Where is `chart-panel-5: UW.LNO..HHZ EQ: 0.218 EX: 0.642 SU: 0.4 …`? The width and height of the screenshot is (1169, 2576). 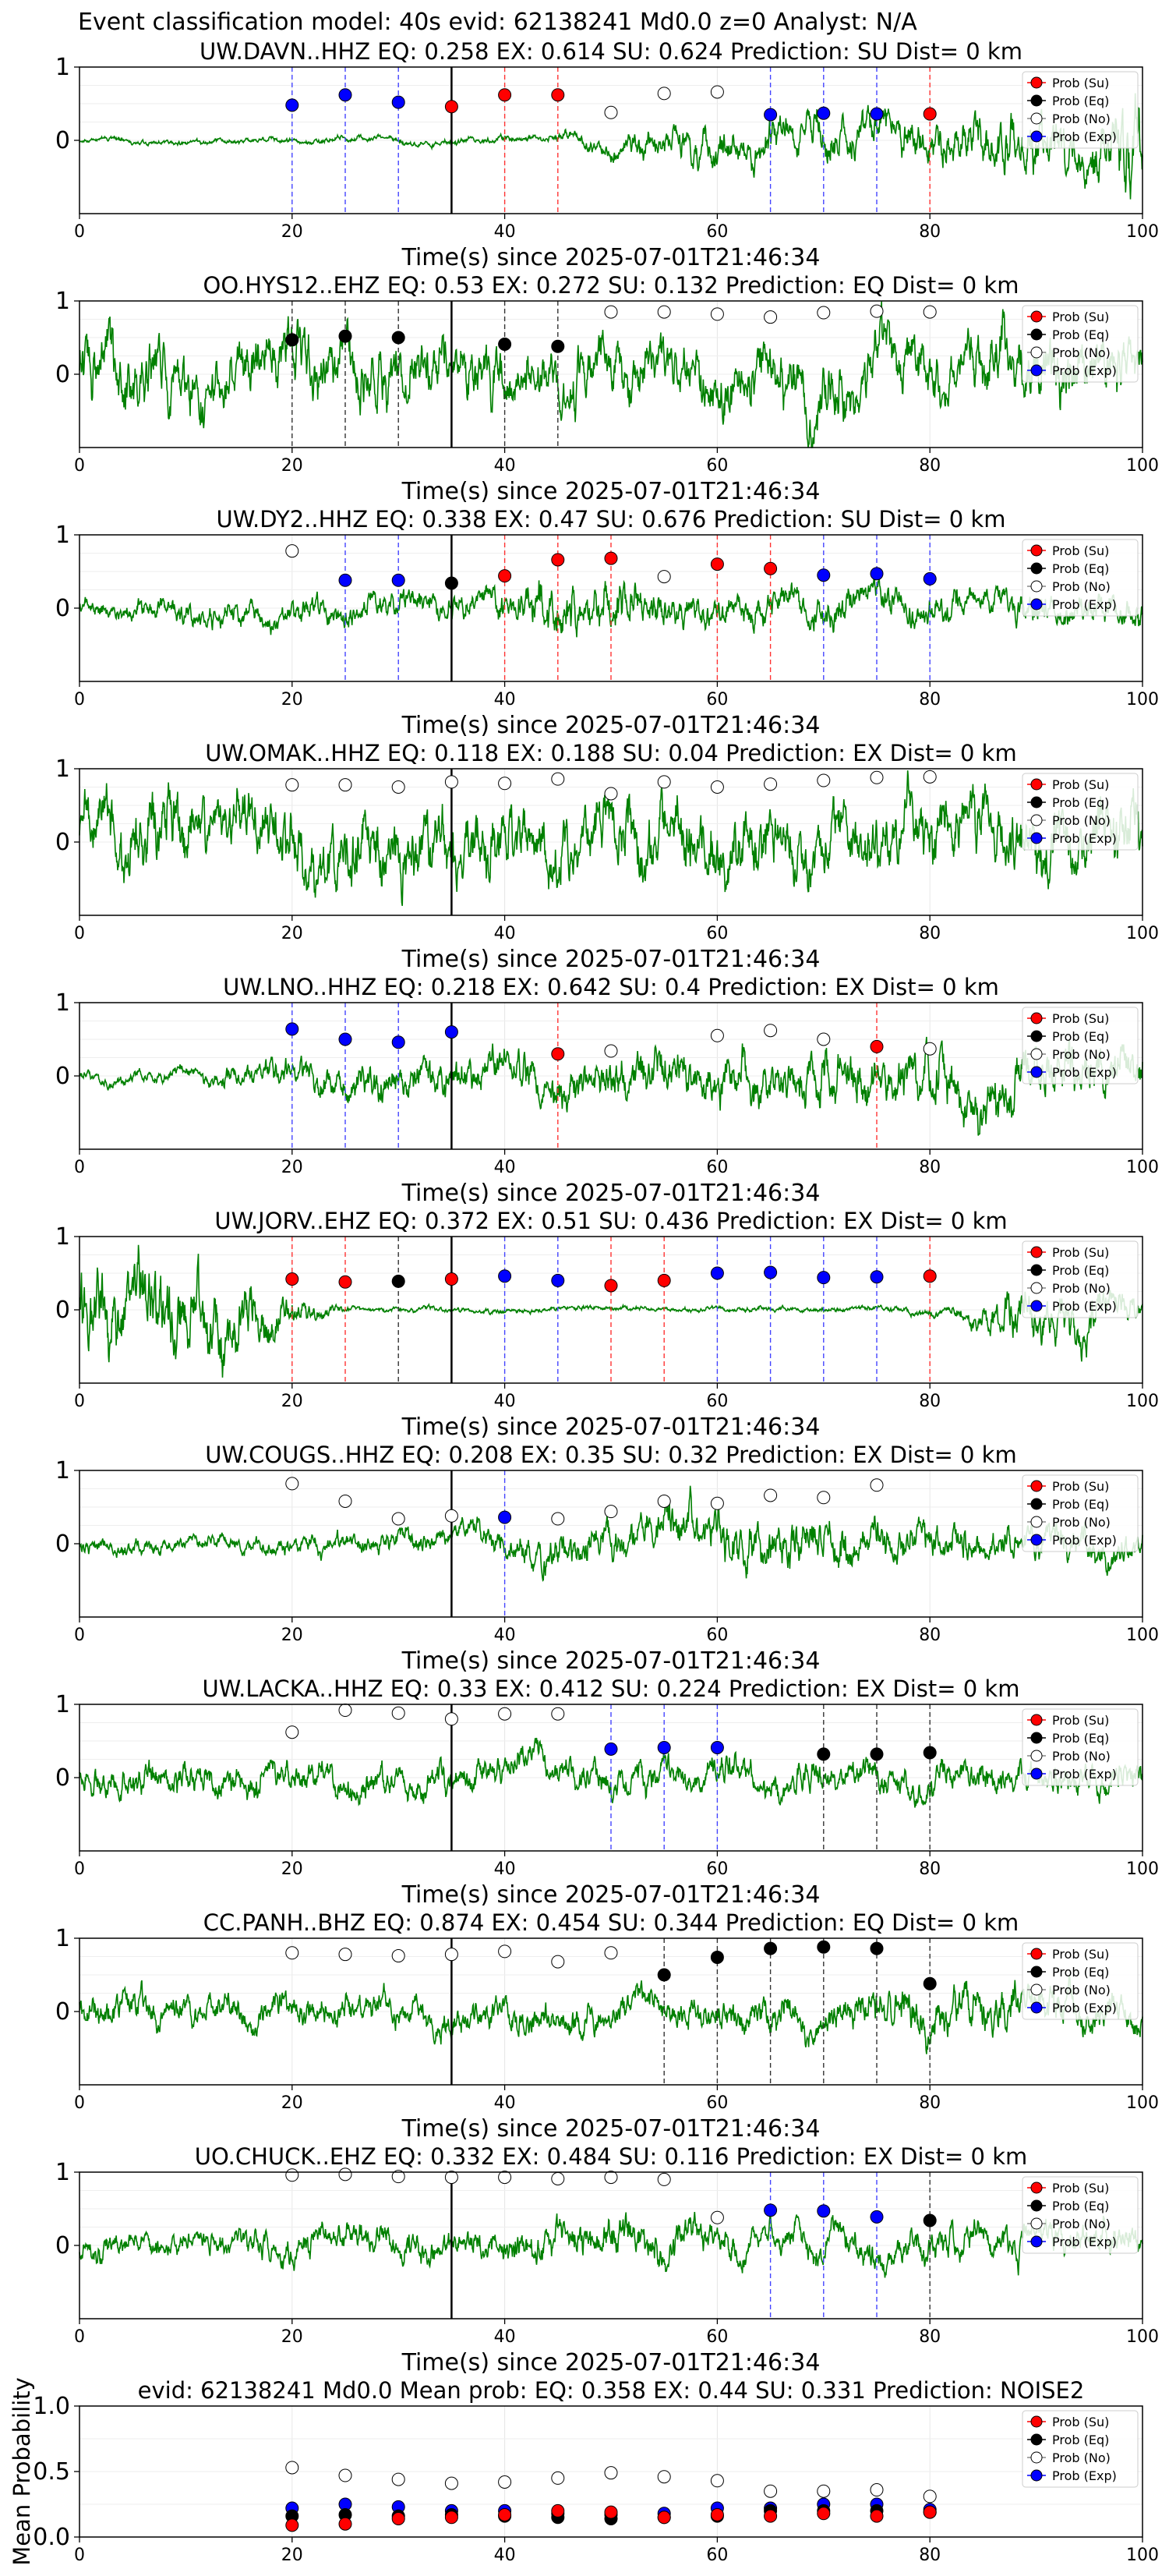
chart-panel-5: UW.LNO..HHZ EQ: 0.218 EX: 0.642 SU: 0.4 … is located at coordinates (607, 1090).